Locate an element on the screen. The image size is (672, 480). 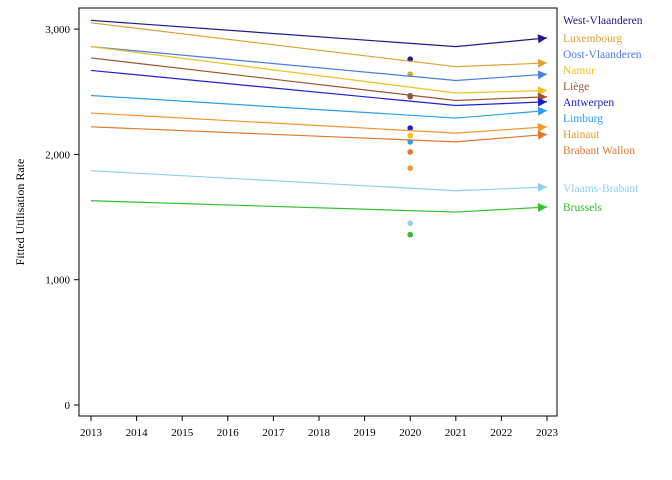
legend-label: Antwerpen is located at coordinates (588, 103).